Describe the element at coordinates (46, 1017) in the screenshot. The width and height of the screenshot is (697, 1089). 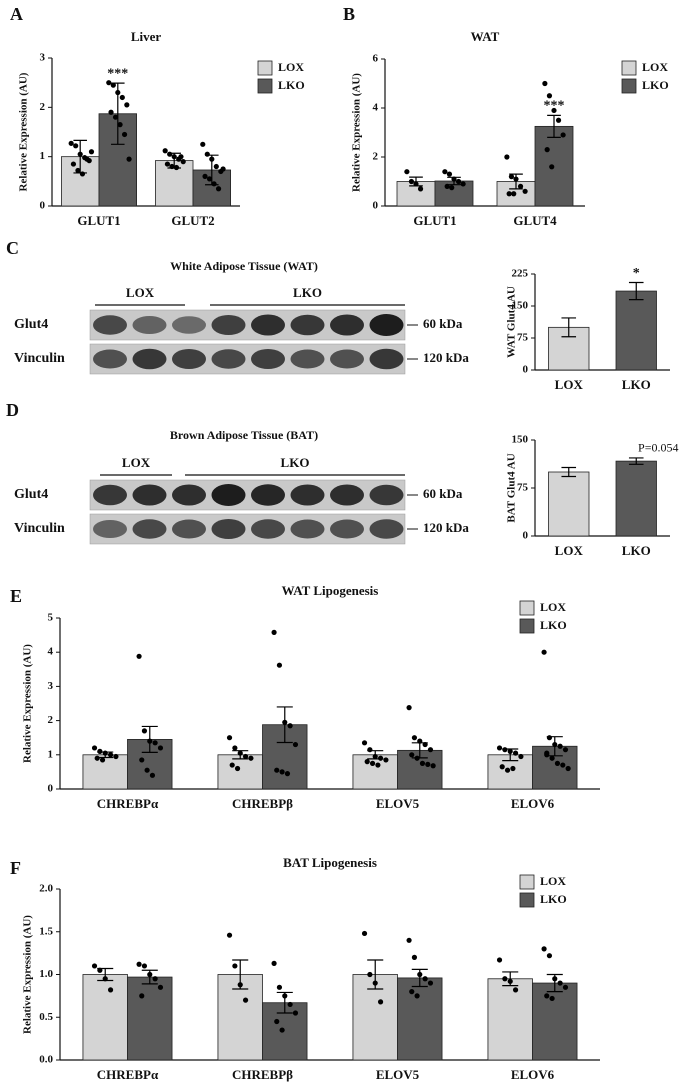
I see `y-tick-label: 0.5` at that location.